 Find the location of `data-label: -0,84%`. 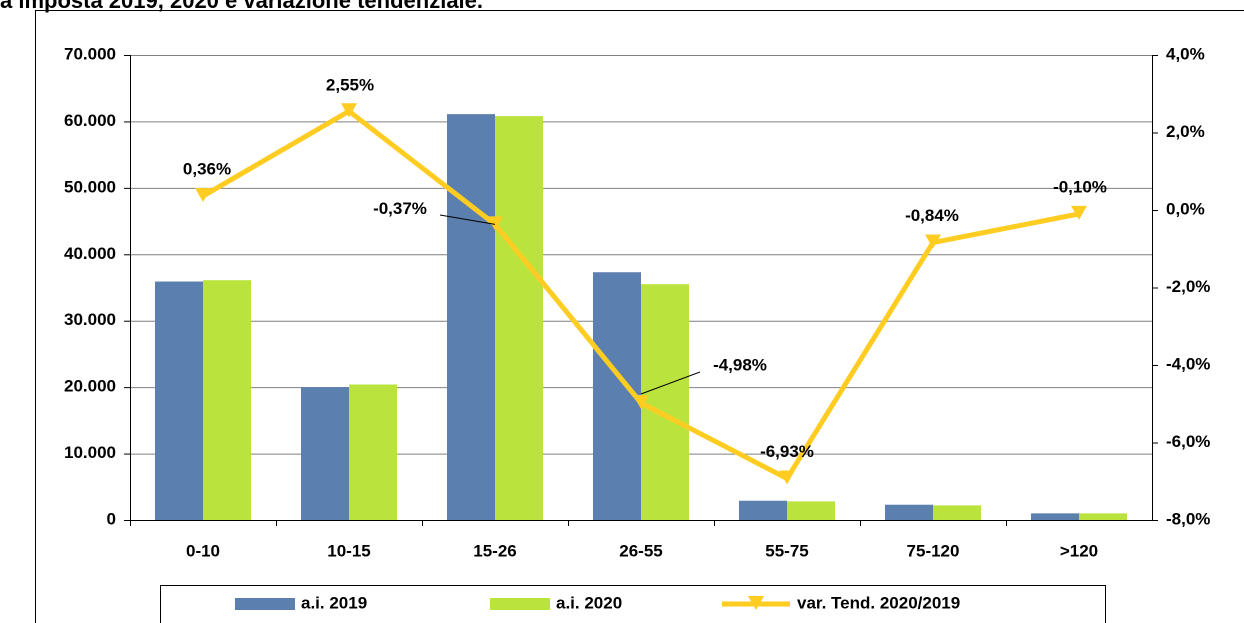

data-label: -0,84% is located at coordinates (932, 215).